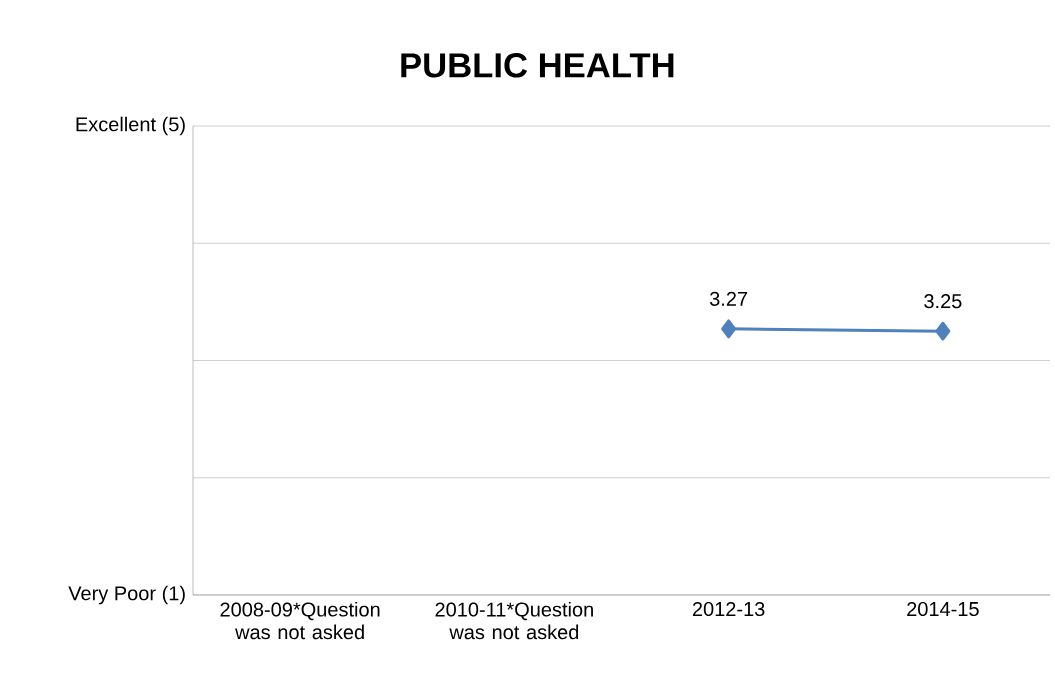 The image size is (1055, 684). What do you see at coordinates (130, 126) in the screenshot?
I see `y-tick-label: Excellent (5)` at bounding box center [130, 126].